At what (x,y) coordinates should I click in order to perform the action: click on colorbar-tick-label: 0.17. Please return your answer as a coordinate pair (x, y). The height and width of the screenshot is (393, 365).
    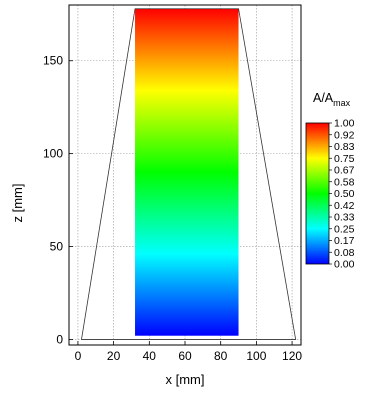
    Looking at the image, I should click on (344, 241).